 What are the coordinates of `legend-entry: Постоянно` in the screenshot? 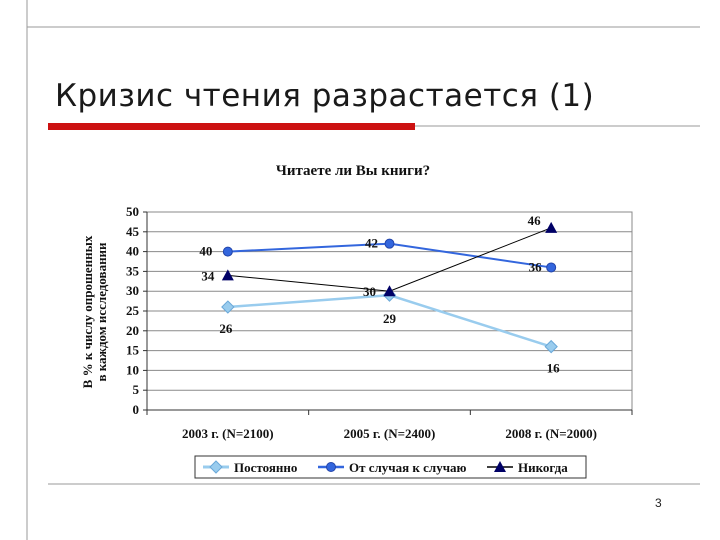 It's located at (265, 467).